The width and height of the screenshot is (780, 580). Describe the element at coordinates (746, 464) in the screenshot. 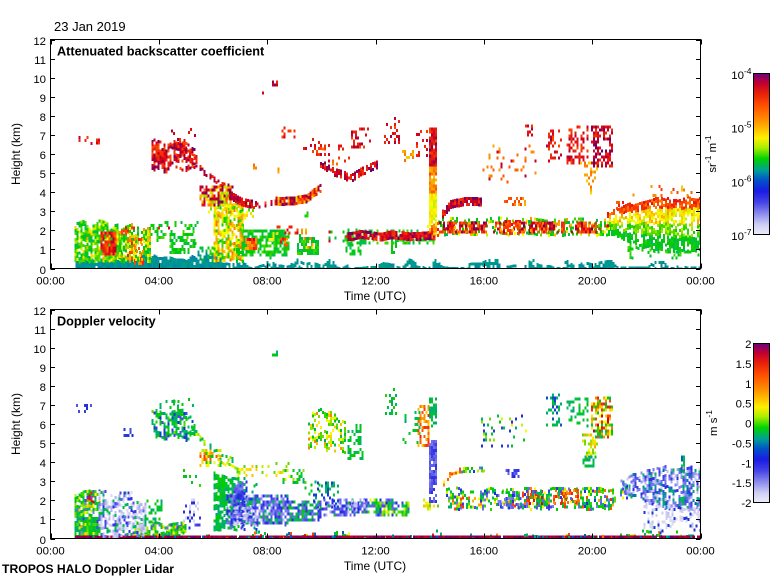

I see `svg-text: -1` at that location.